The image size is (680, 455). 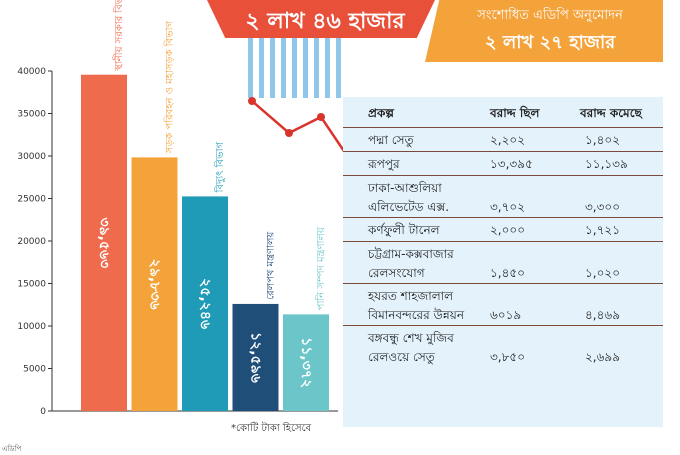 I want to click on category-label: পানি সম্পদ মন্ত্রণালয়, so click(x=321, y=268).